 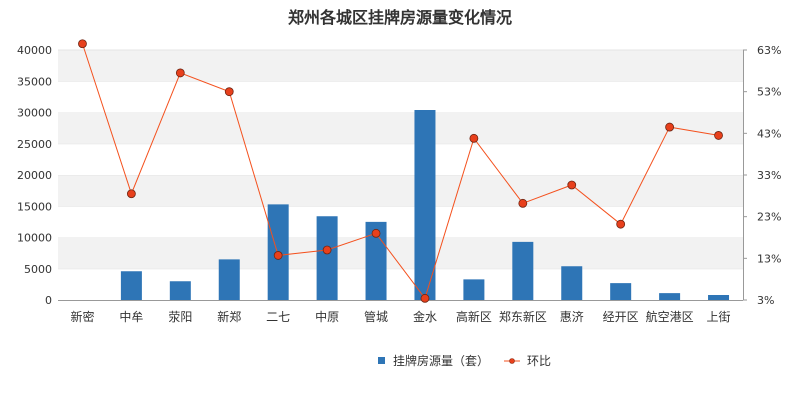 I want to click on chart-title: 郑州各城区挂牌房源量变化情况, so click(x=399, y=17).